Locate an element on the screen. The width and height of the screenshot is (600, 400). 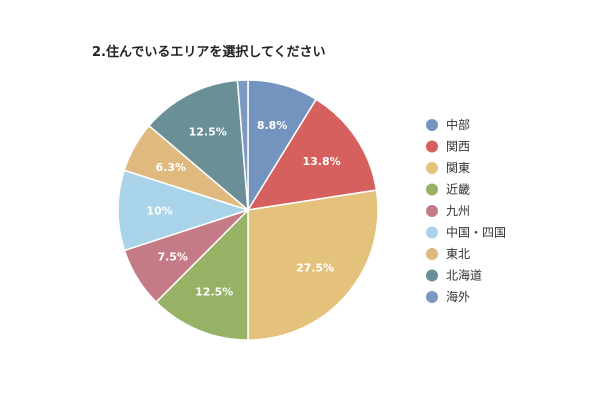
slice-label-6: 10% is located at coordinates (159, 210).